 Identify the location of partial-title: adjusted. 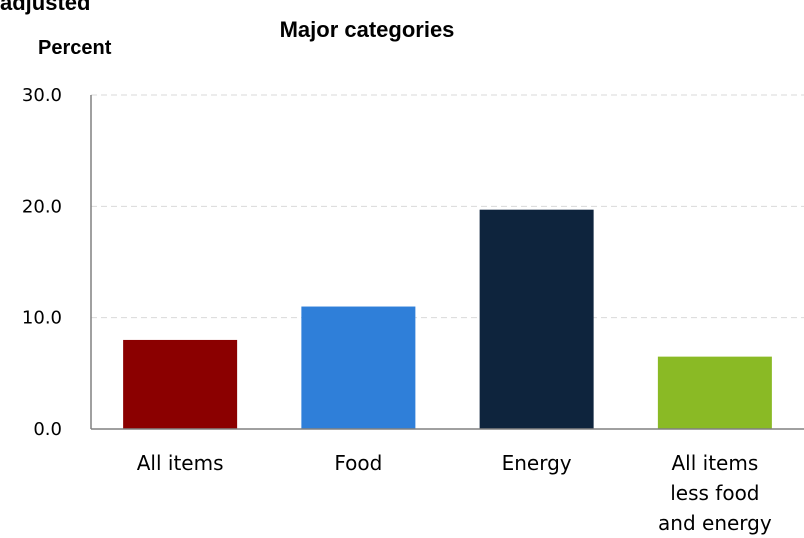
(45, 7).